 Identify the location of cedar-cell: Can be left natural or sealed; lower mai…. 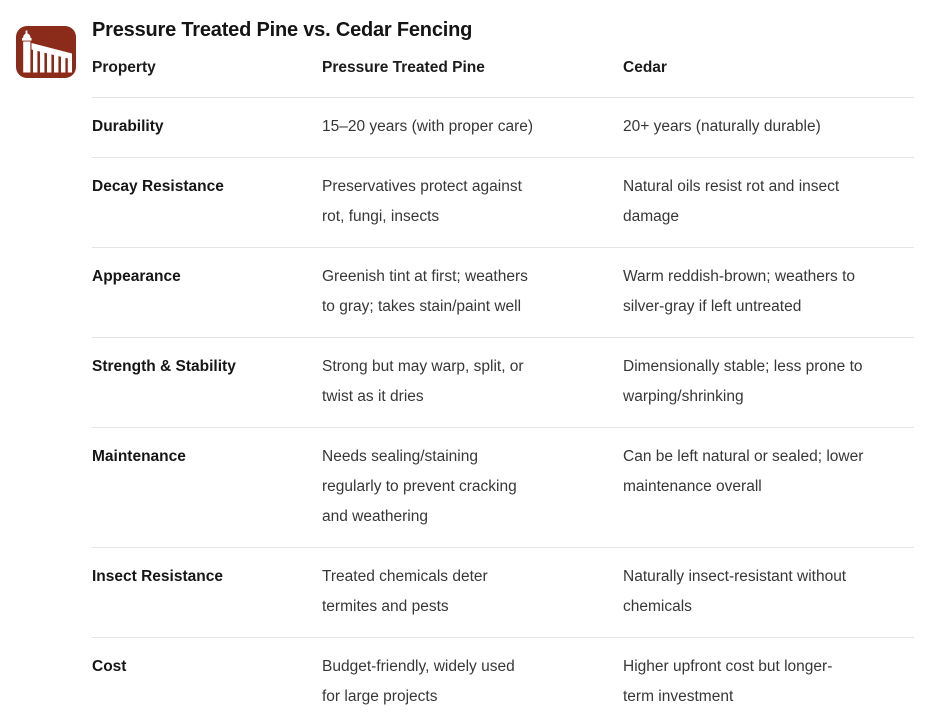
(743, 471).